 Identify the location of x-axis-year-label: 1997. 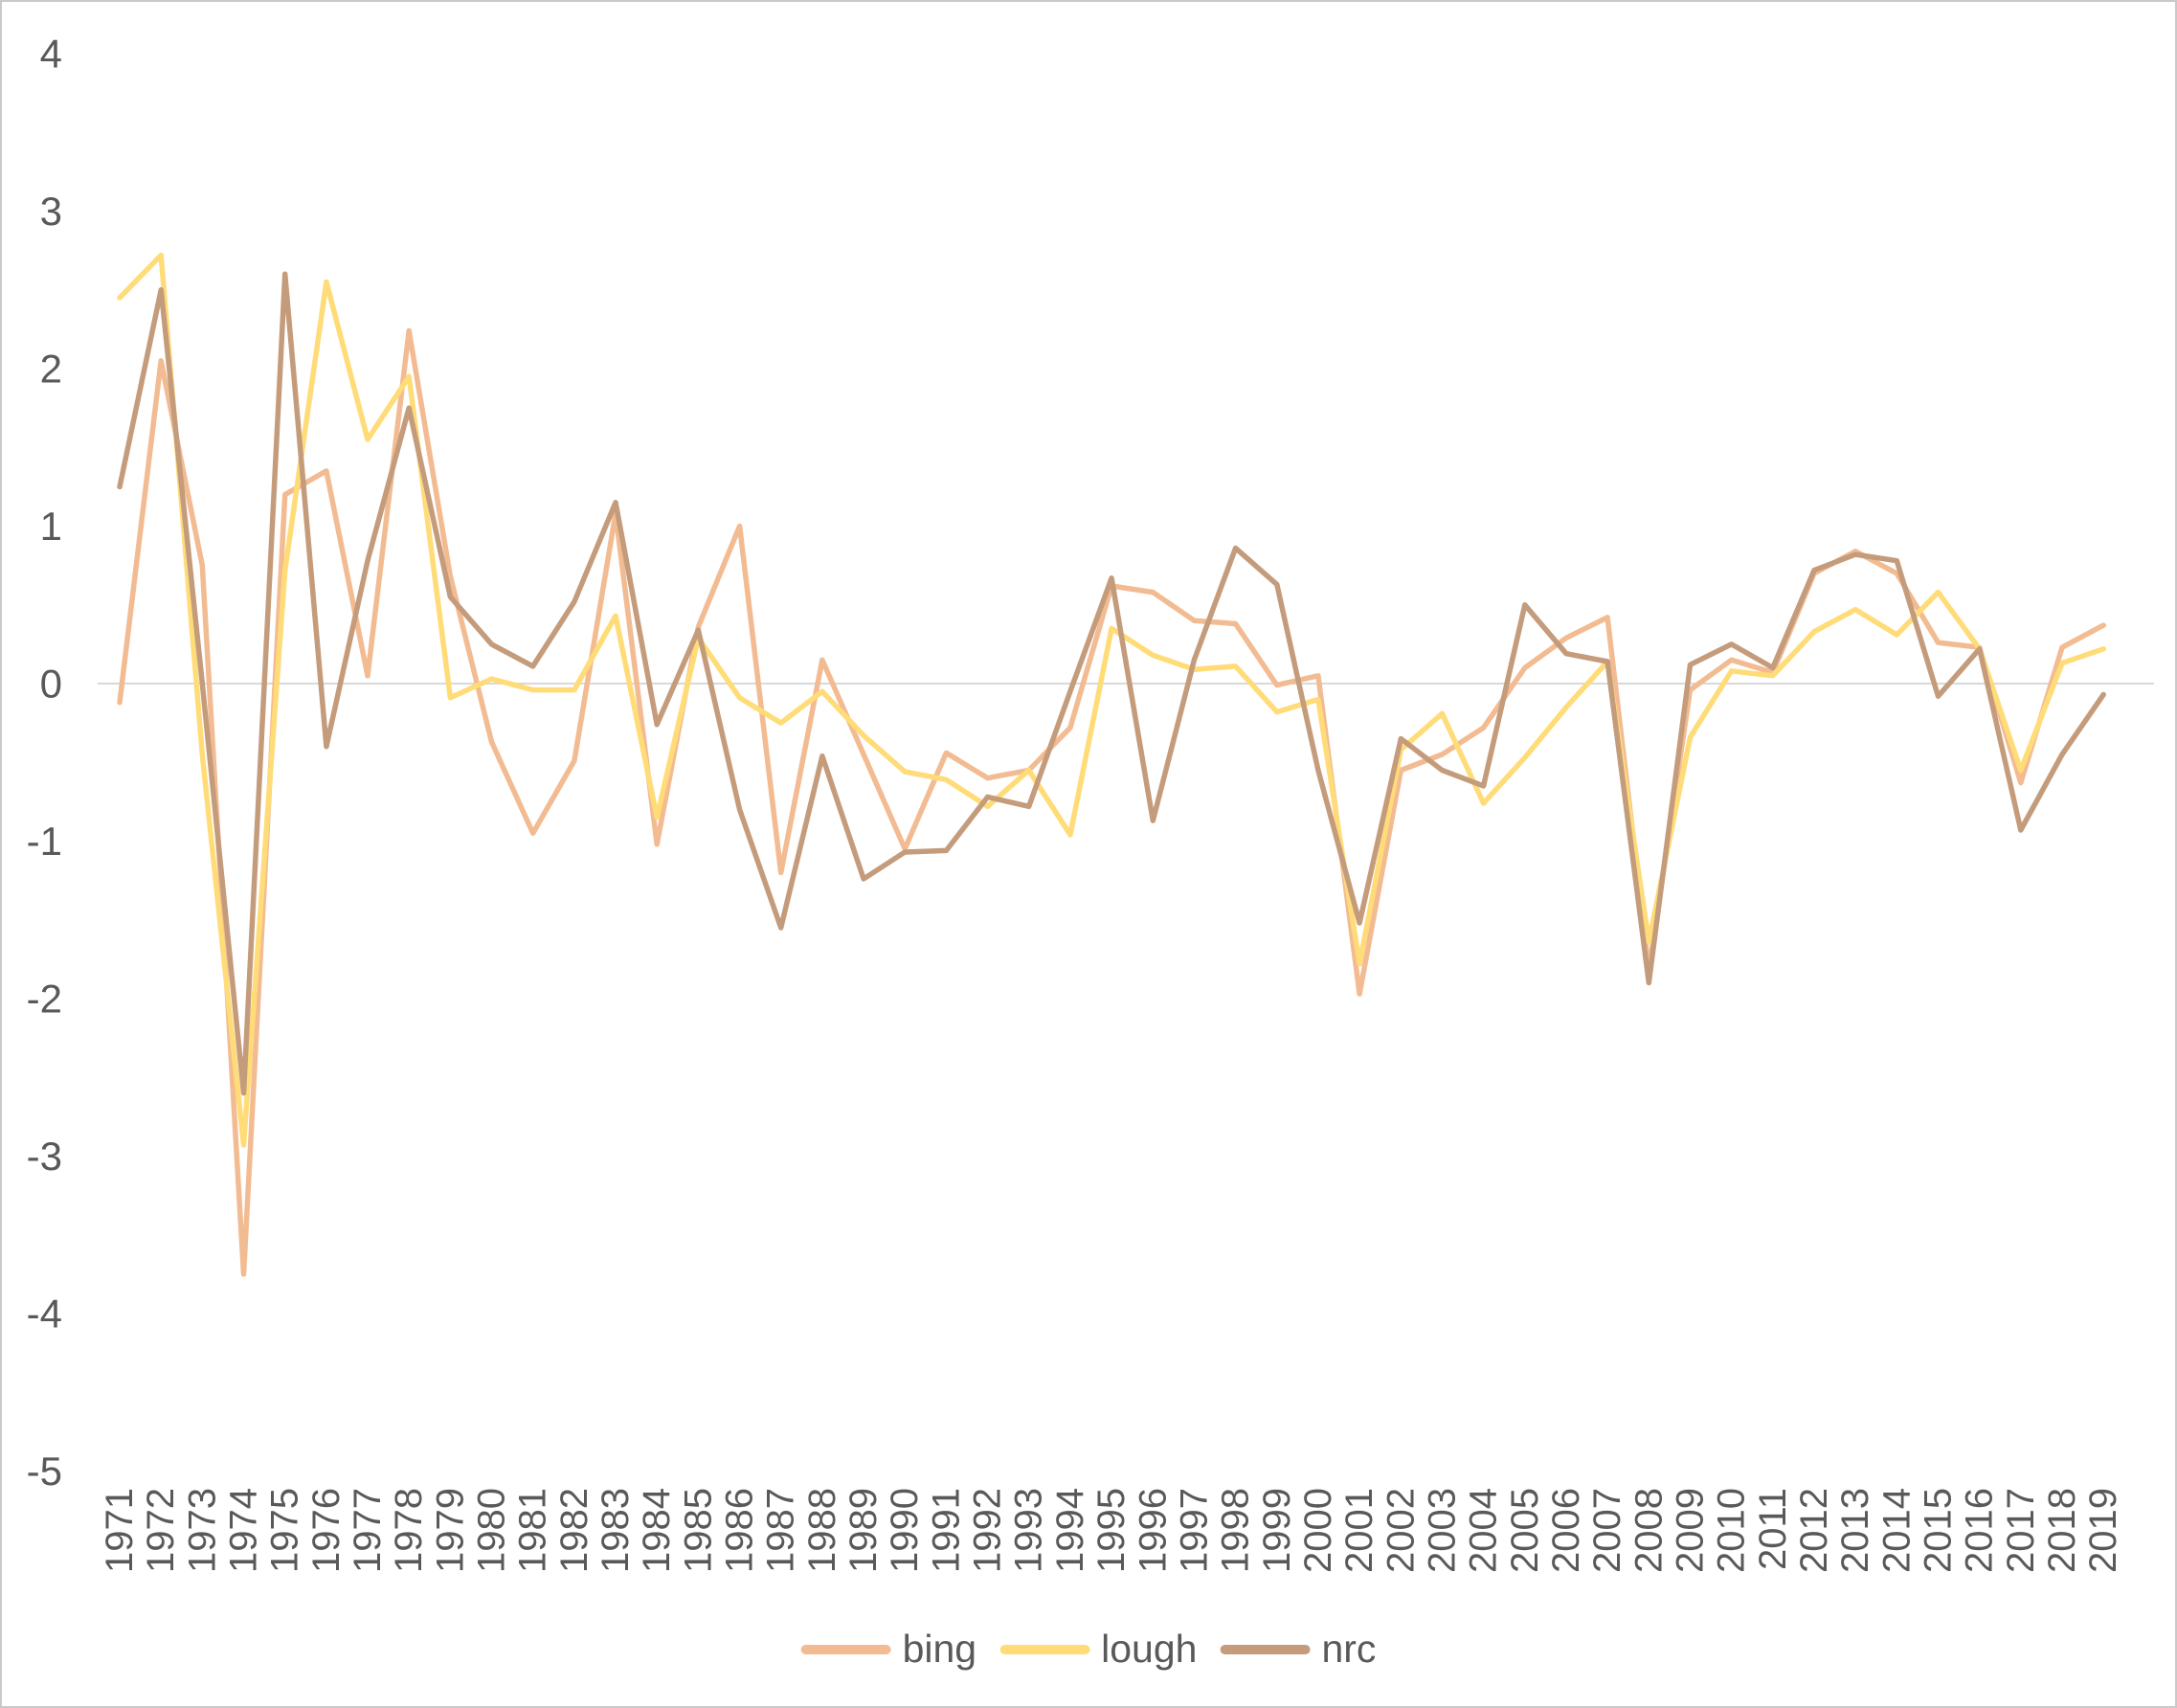
(1194, 1530).